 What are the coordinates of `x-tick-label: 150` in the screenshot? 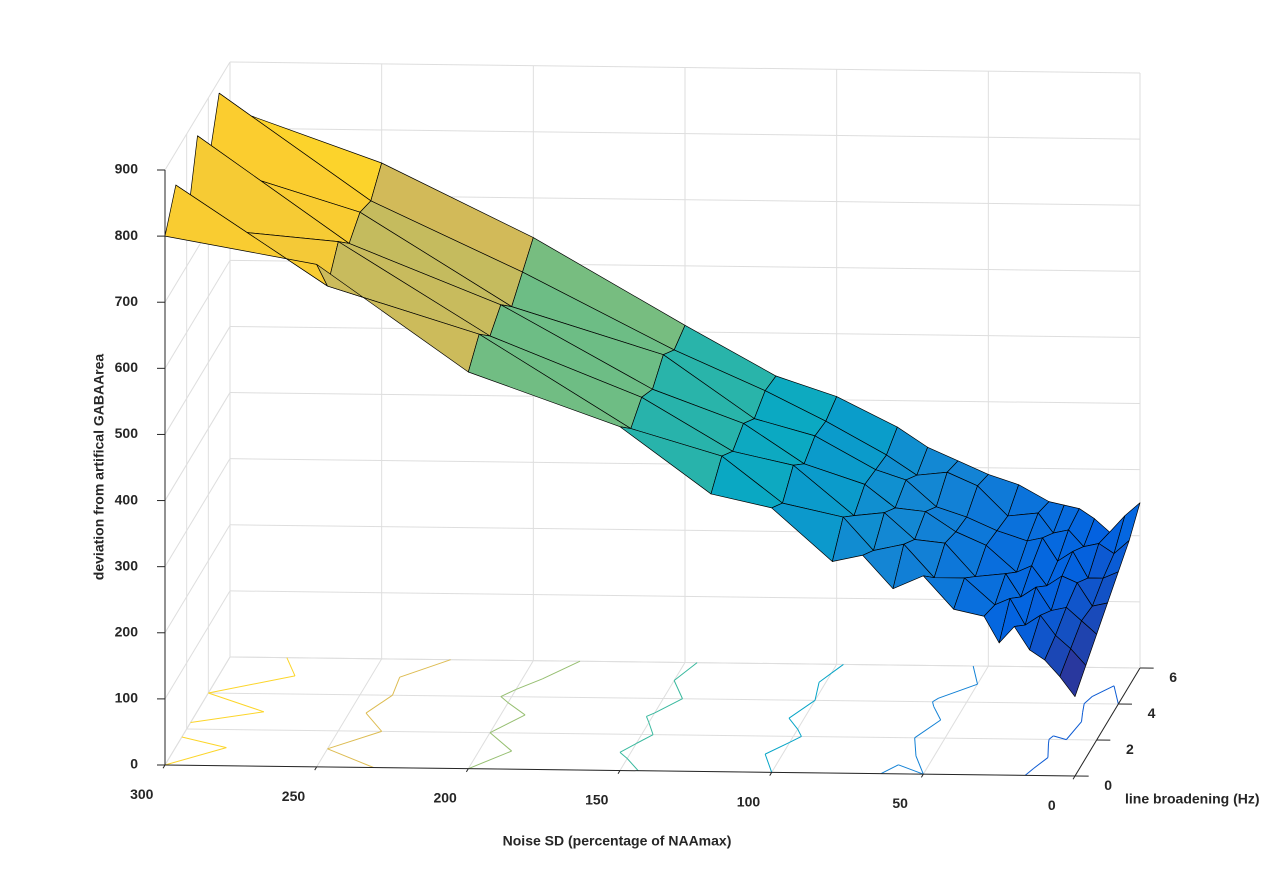 It's located at (597, 799).